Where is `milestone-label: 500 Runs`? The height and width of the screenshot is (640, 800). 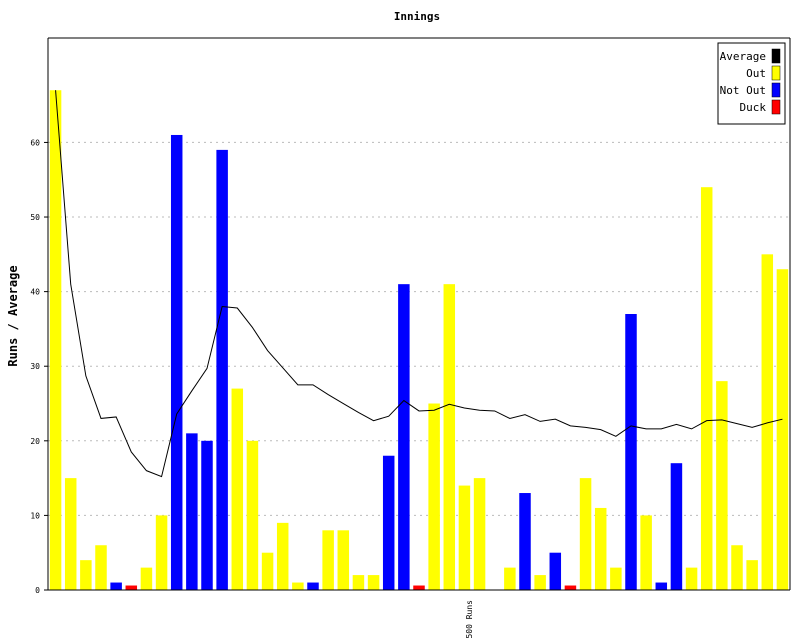 milestone-label: 500 Runs is located at coordinates (469, 619).